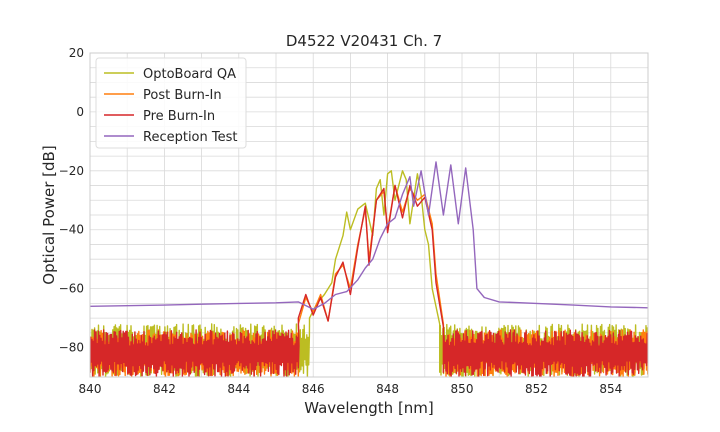 Image resolution: width=720 pixels, height=432 pixels. Describe the element at coordinates (536, 389) in the screenshot. I see `x-tick-label: 852` at that location.